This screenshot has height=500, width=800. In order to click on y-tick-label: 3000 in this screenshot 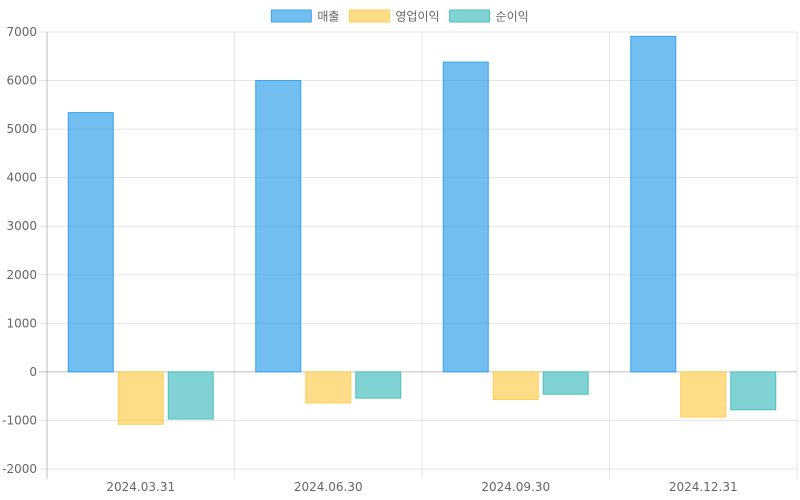, I will do `click(21, 226)`.